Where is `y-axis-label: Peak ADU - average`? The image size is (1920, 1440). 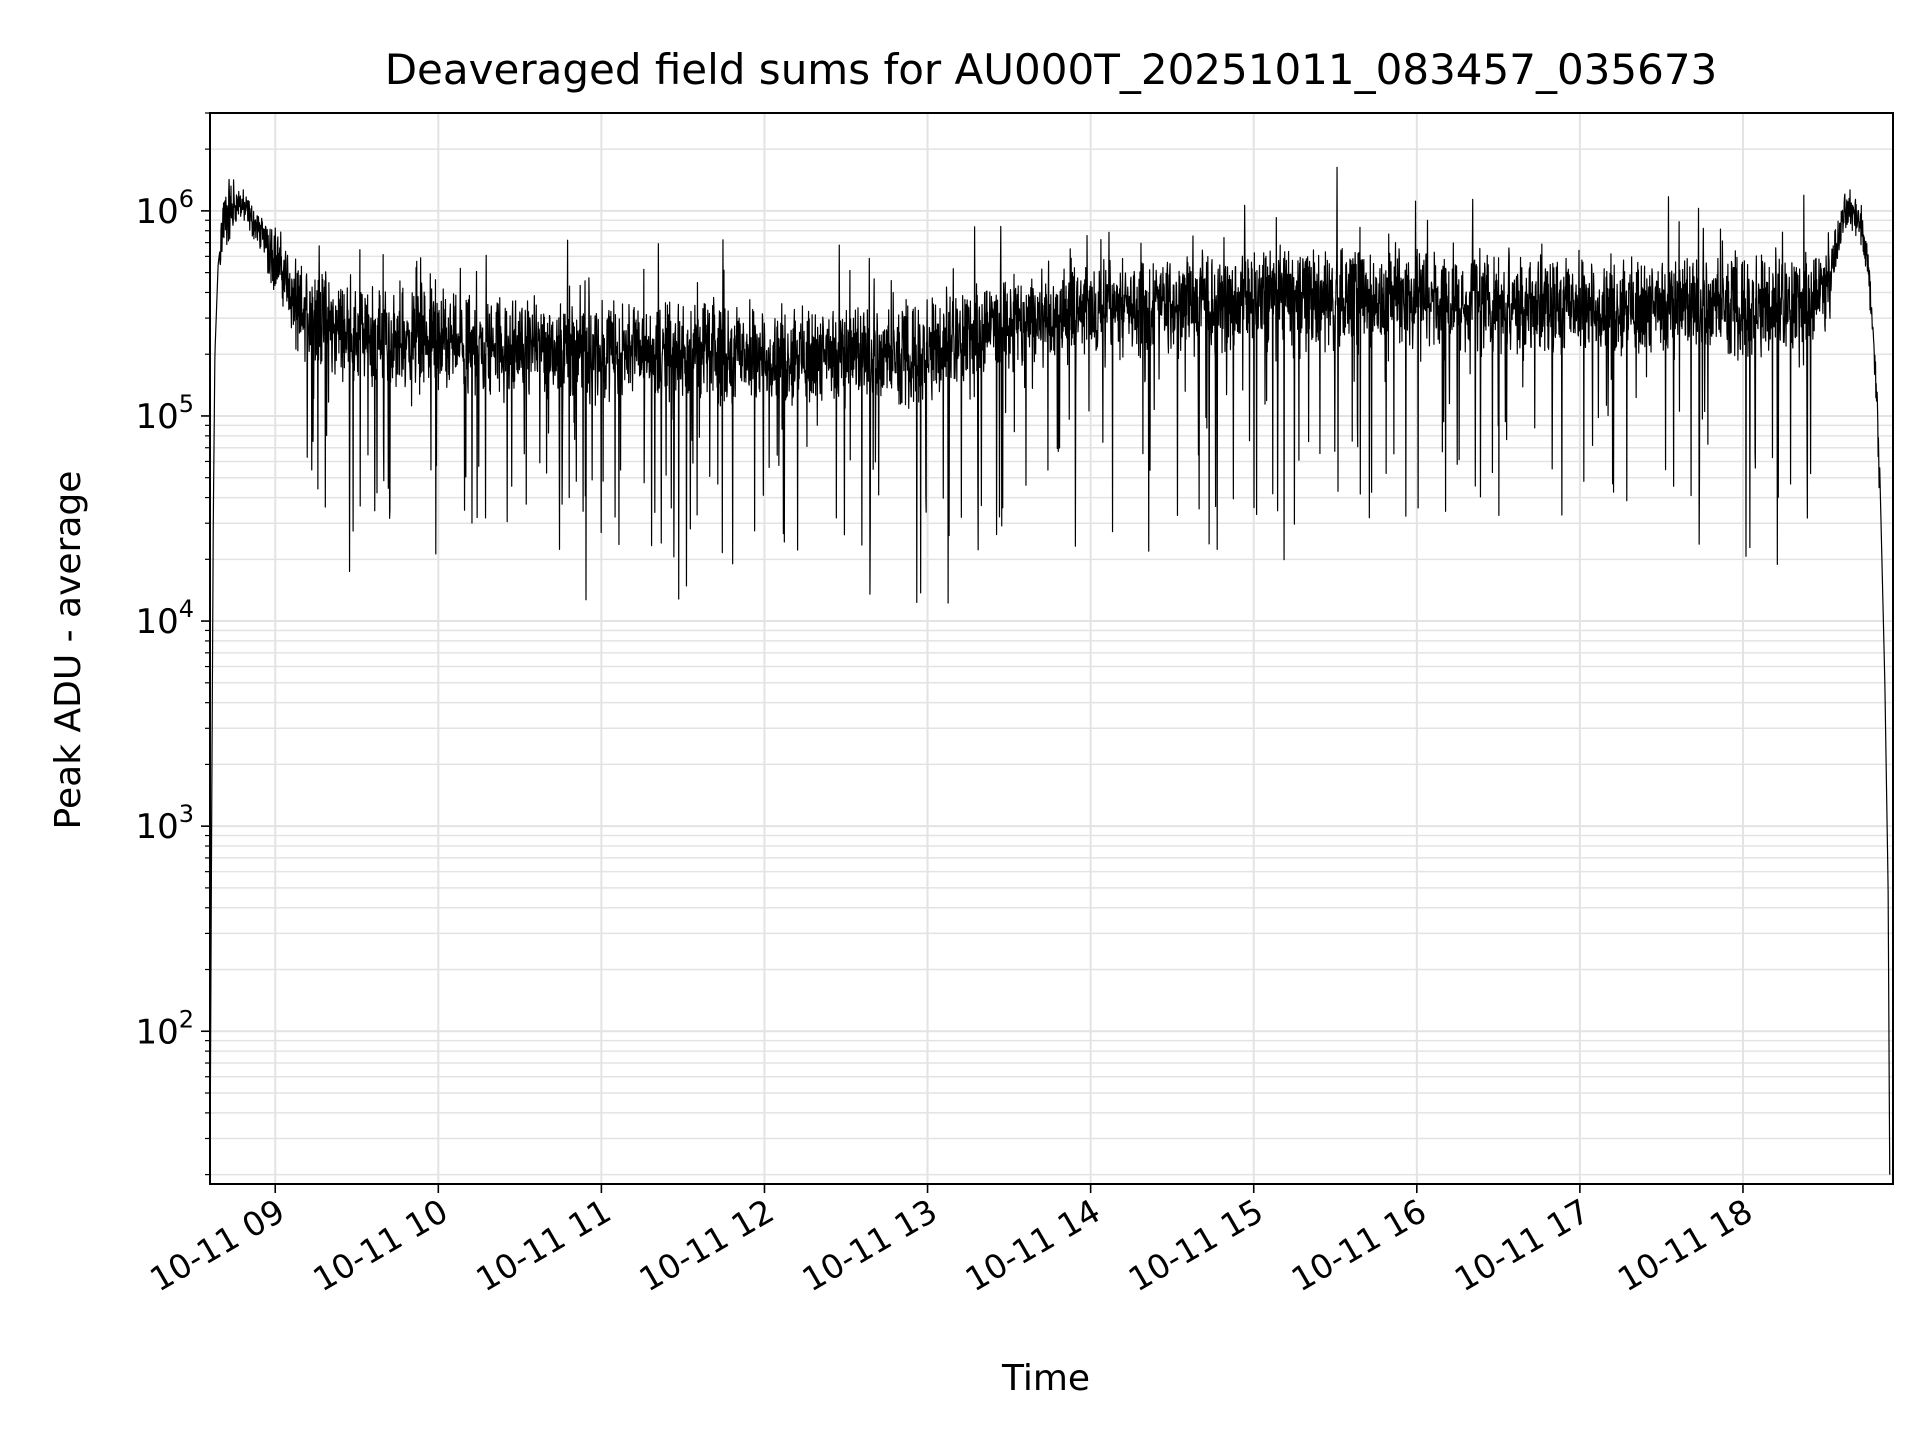 y-axis-label: Peak ADU - average is located at coordinates (68, 650).